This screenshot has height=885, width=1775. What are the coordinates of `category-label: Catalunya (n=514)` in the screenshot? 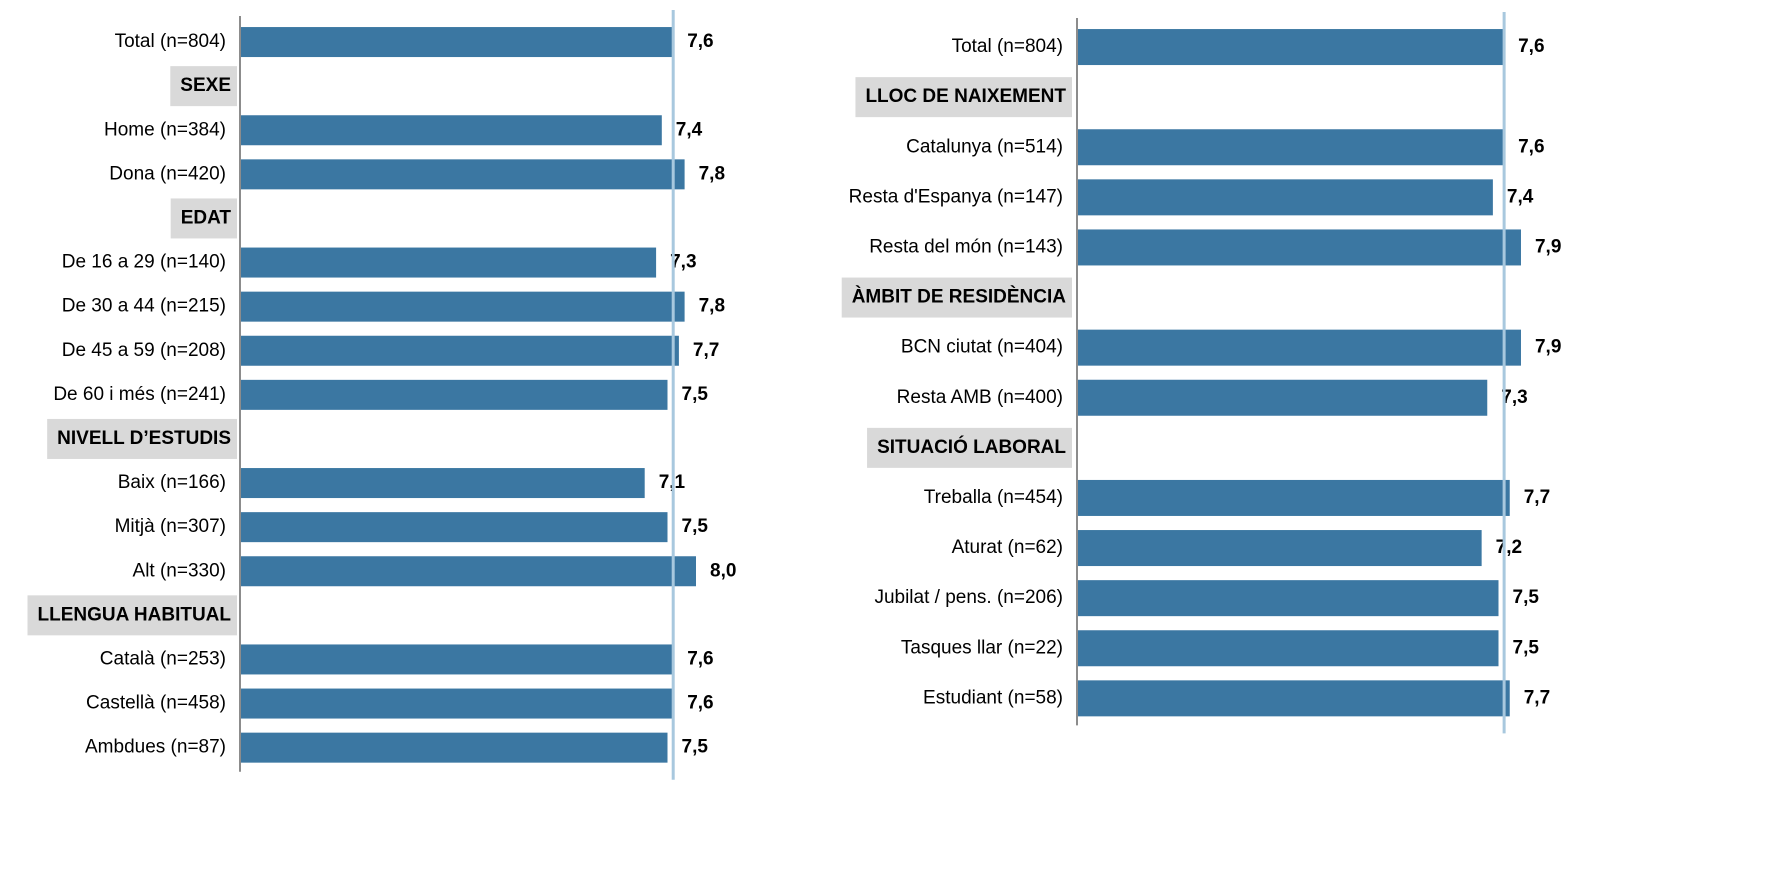 It's located at (984, 146).